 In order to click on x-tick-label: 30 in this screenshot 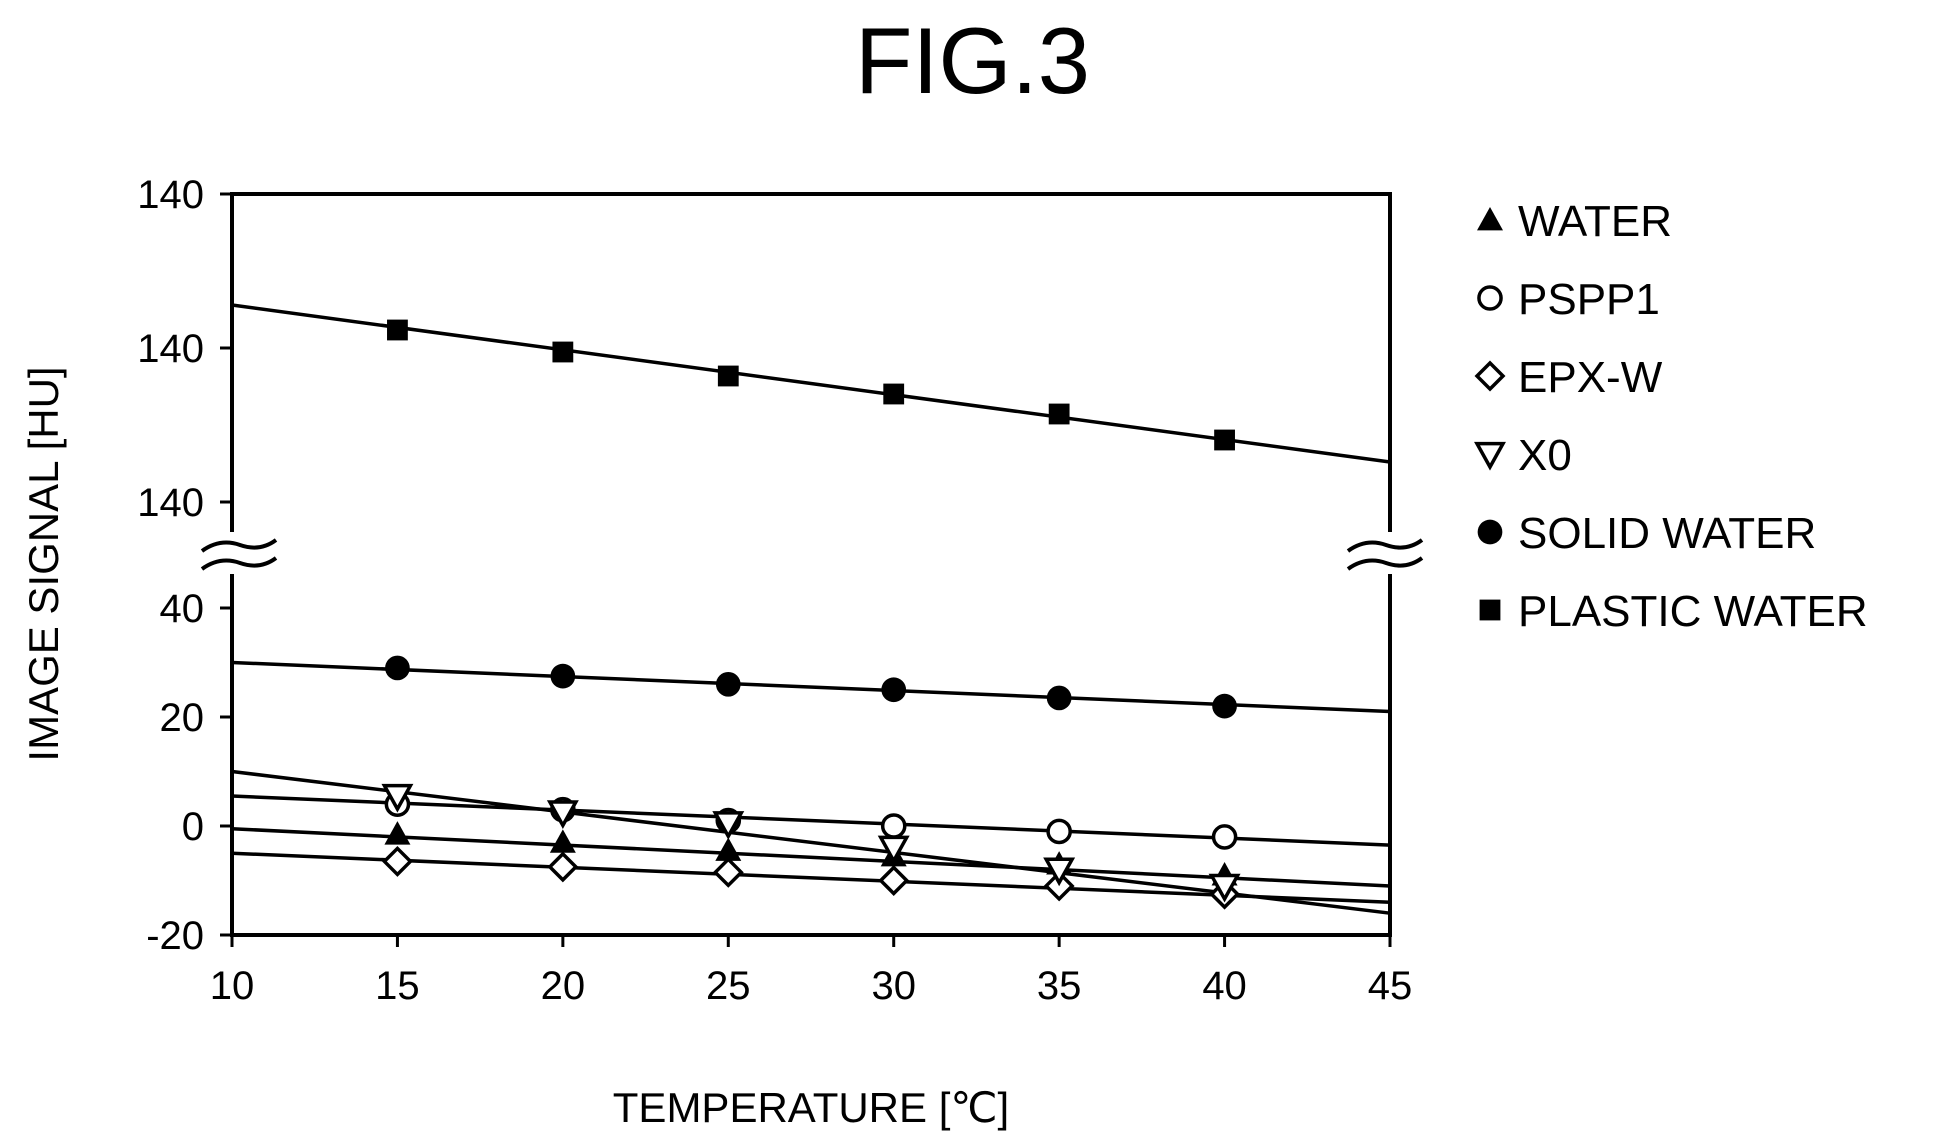, I will do `click(893, 986)`.